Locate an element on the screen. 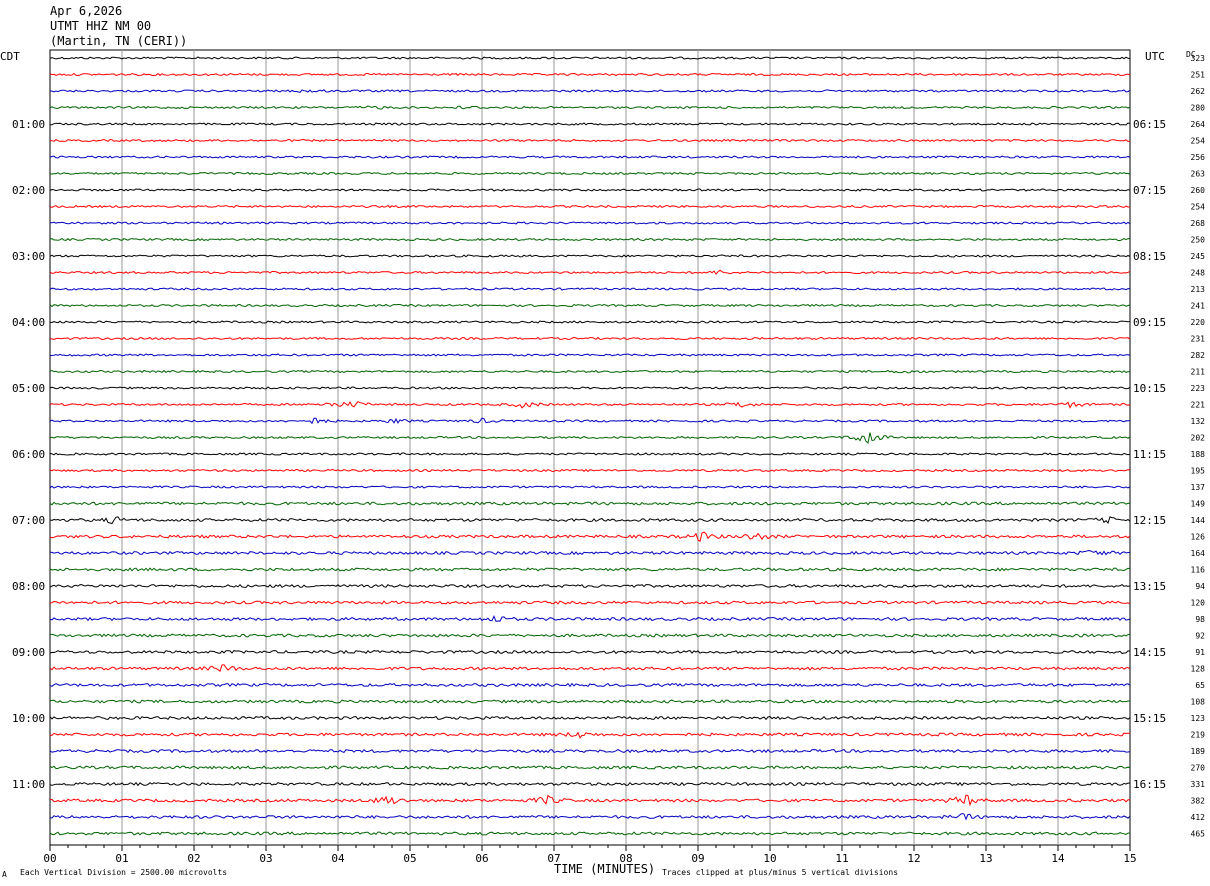 This screenshot has height=886, width=1210. x-tick-label: 02 is located at coordinates (193, 858).